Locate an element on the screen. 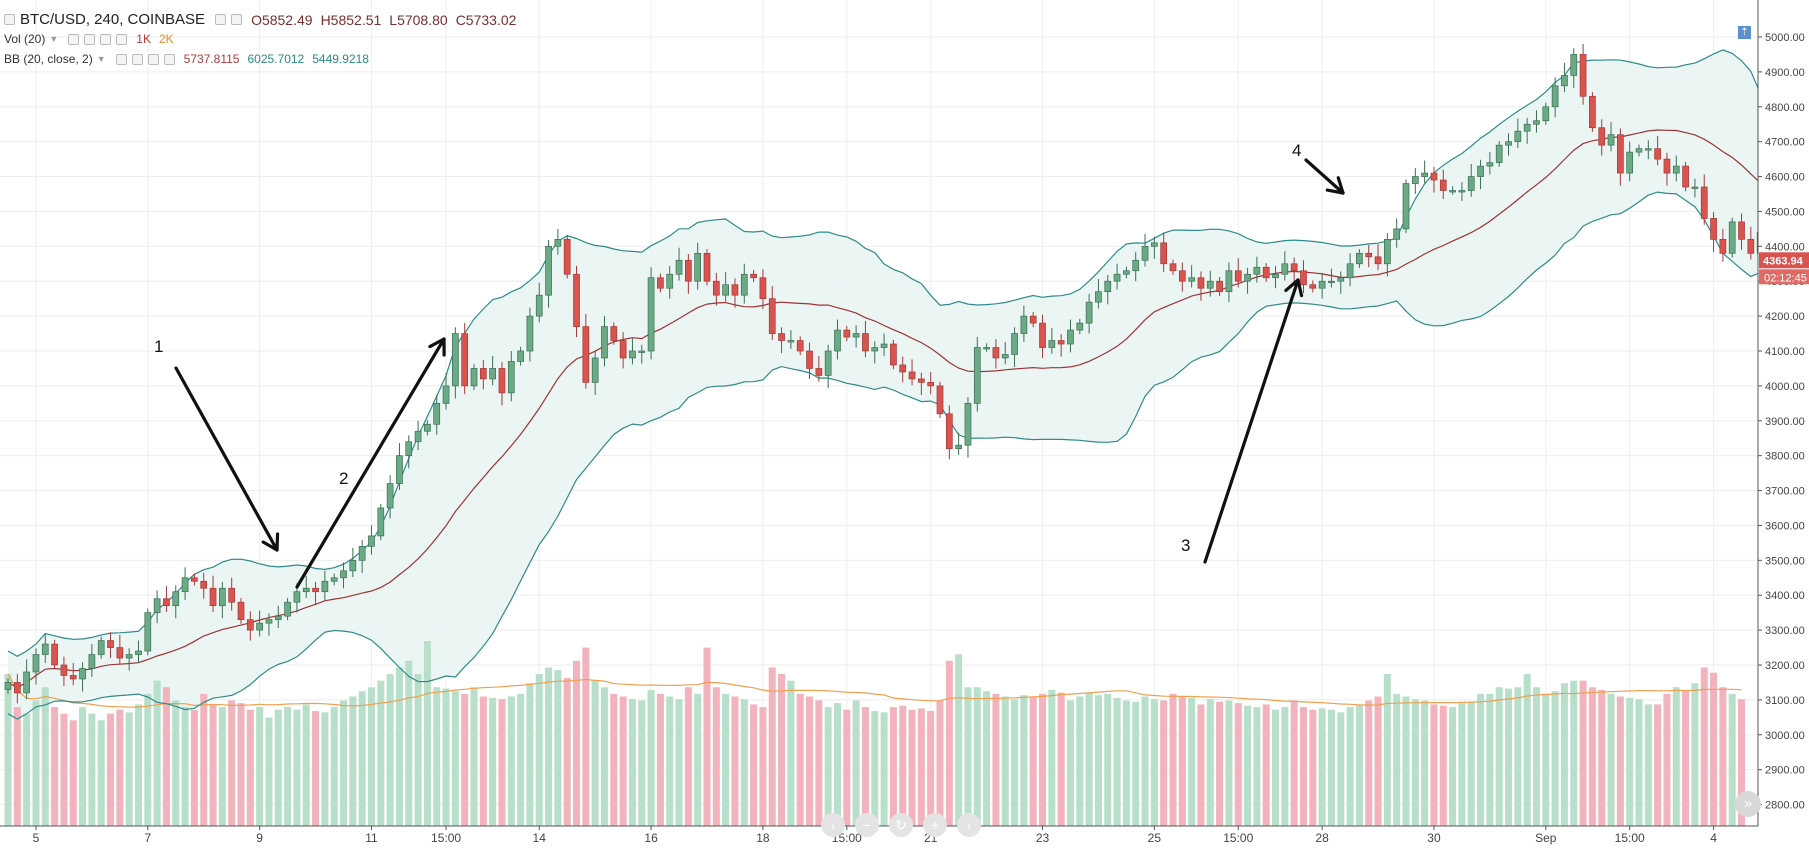  price-tick-label: 4200.00 is located at coordinates (1785, 317).